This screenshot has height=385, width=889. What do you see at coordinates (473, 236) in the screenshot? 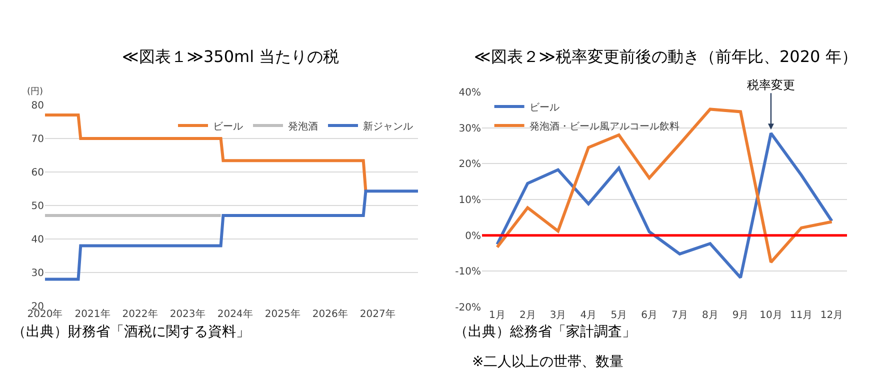
I see `y-tick-label: 0%` at bounding box center [473, 236].